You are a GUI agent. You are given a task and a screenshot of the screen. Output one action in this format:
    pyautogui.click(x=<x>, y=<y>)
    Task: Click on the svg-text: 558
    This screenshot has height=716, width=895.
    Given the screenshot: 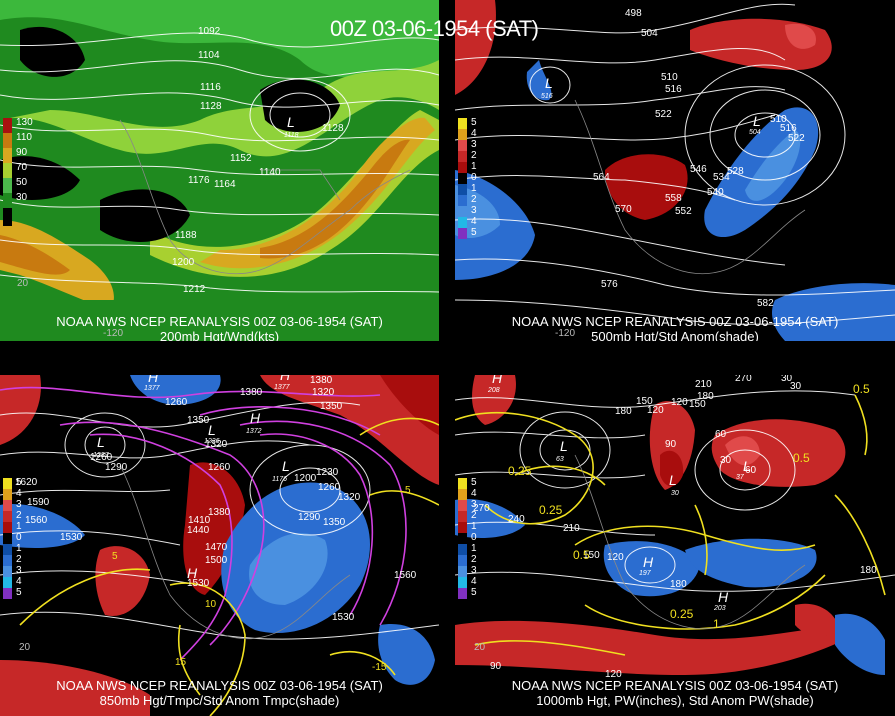 What is the action you would take?
    pyautogui.click(x=673, y=198)
    